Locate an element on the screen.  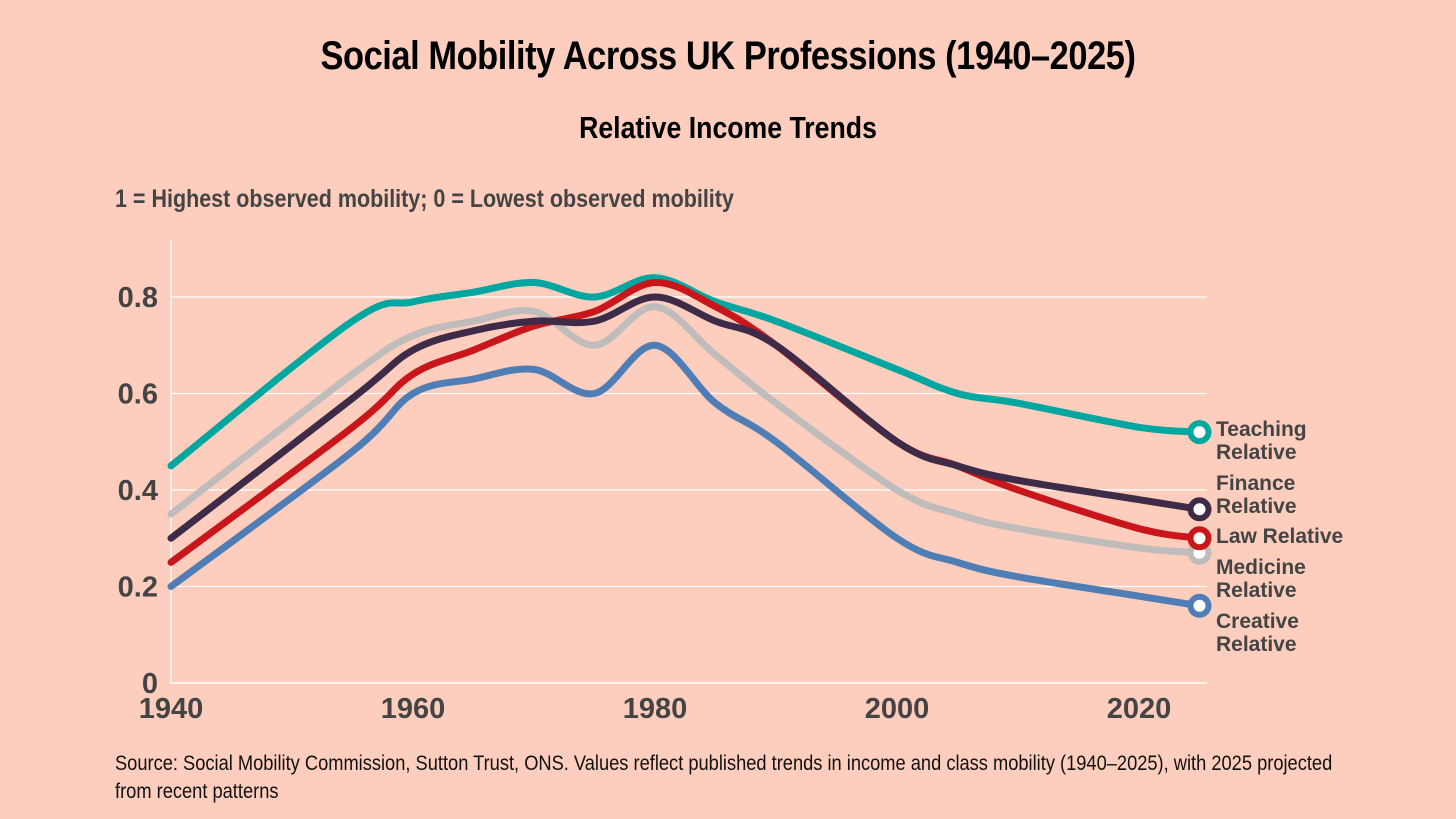
y-tick-label: 0.8 is located at coordinates (138, 298).